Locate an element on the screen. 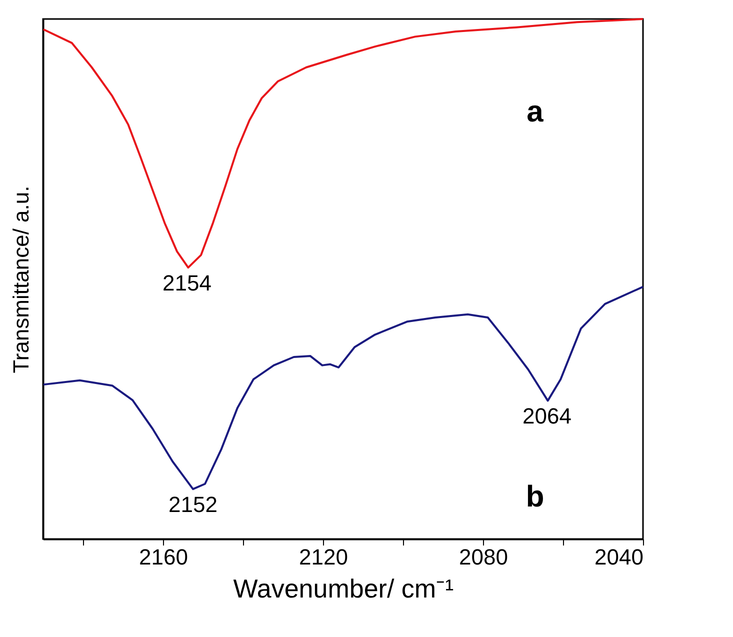  annotation: 2154 is located at coordinates (187, 283).